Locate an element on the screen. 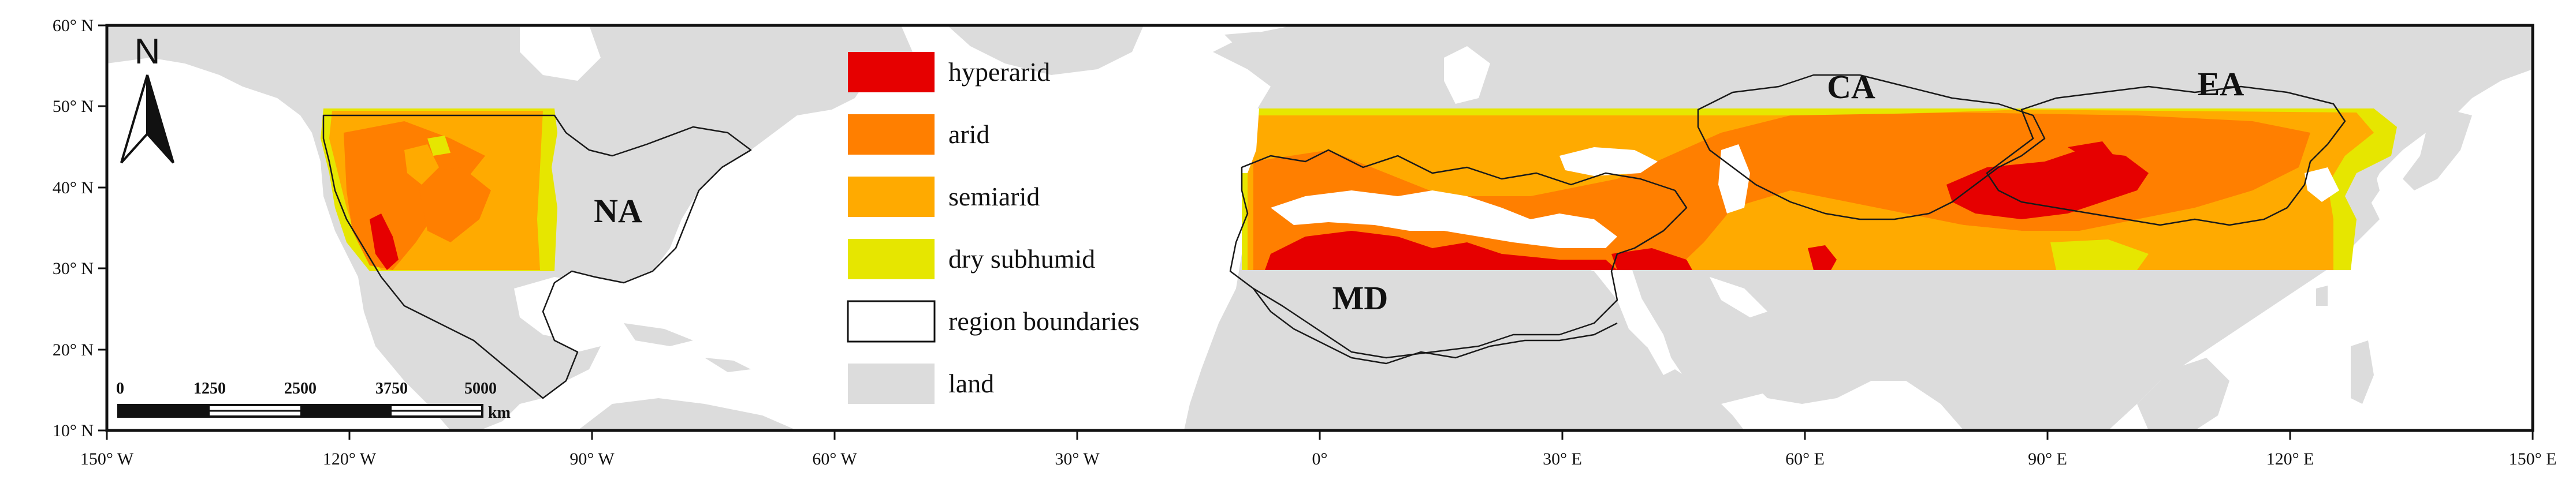  land-africa is located at coordinates (1464, 333).